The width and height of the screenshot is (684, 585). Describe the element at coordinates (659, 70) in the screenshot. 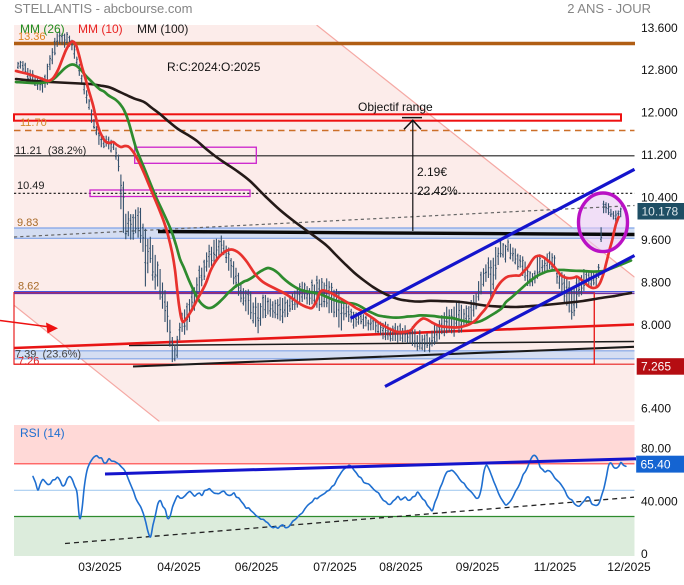

I see `svg-text: 12.800` at that location.